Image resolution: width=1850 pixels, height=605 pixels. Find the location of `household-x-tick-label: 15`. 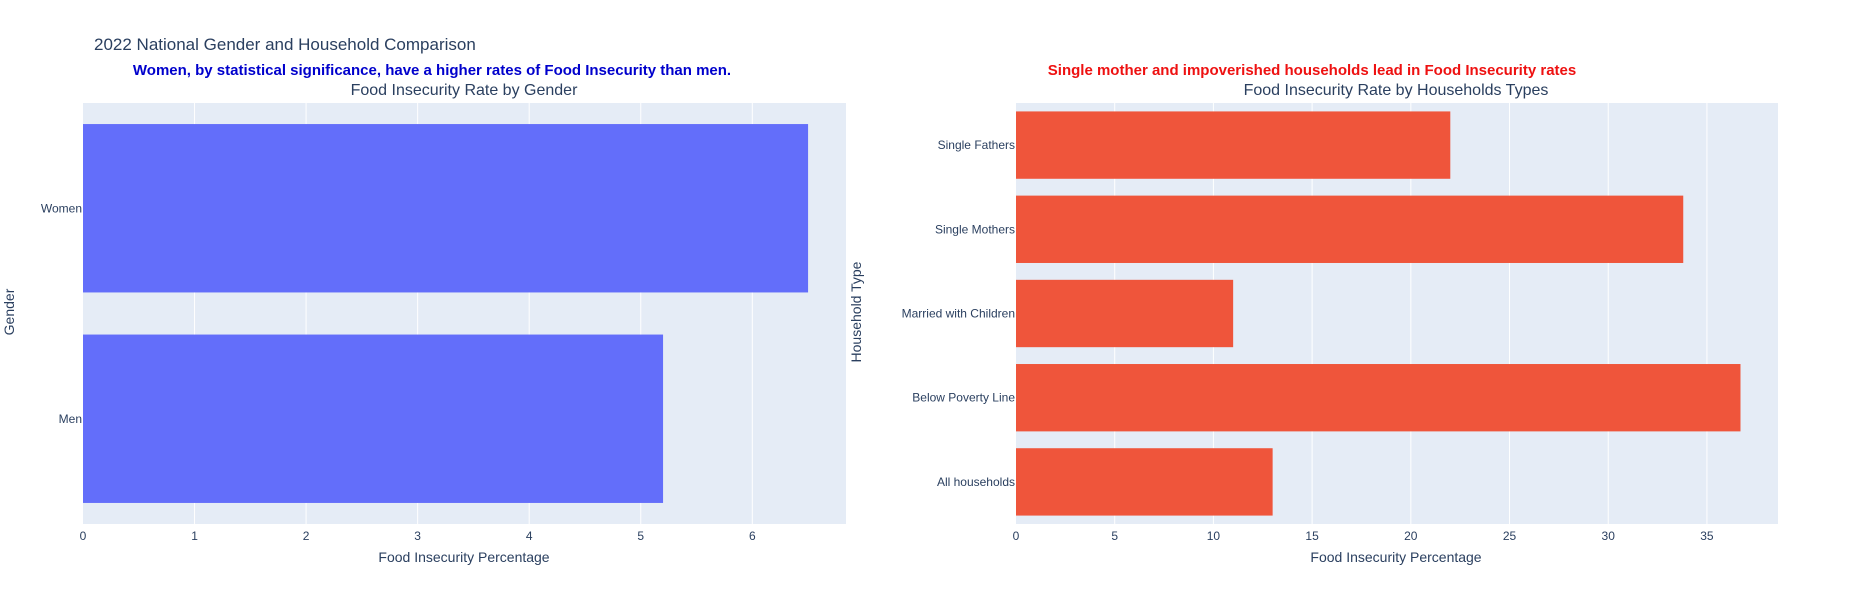

household-x-tick-label: 15 is located at coordinates (1312, 536).